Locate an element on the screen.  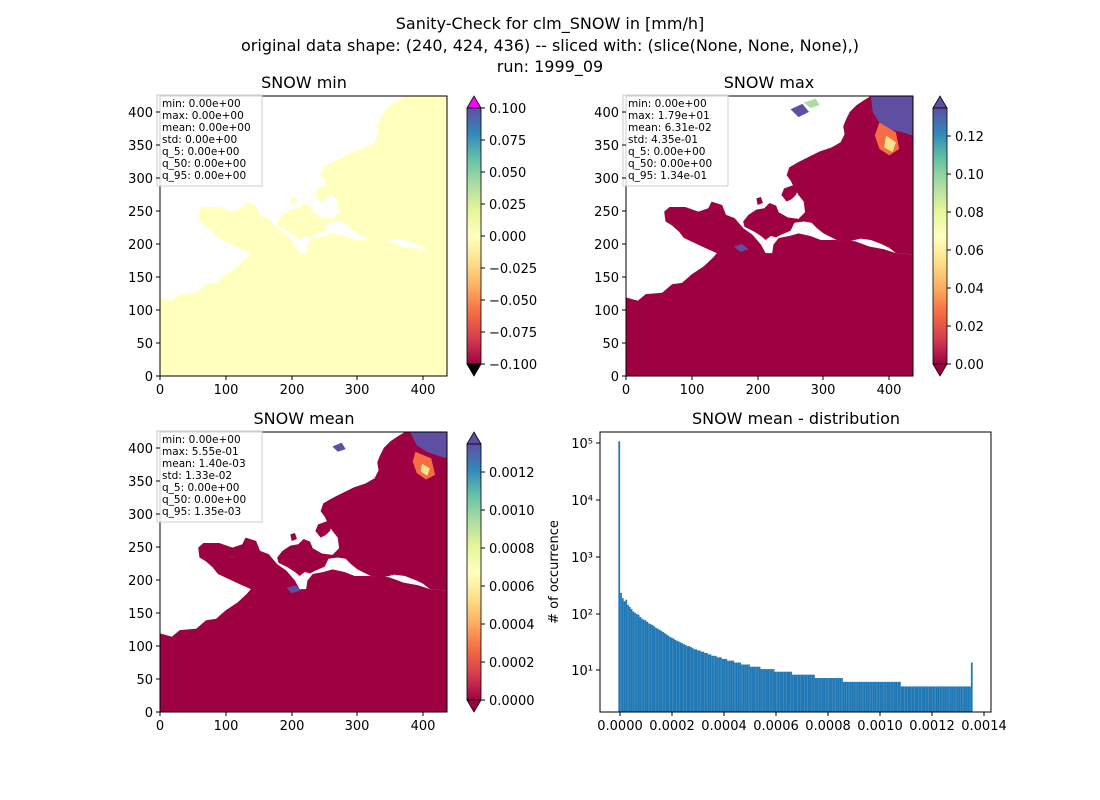
stat-std: std: 1.33e-02 is located at coordinates (197, 476).